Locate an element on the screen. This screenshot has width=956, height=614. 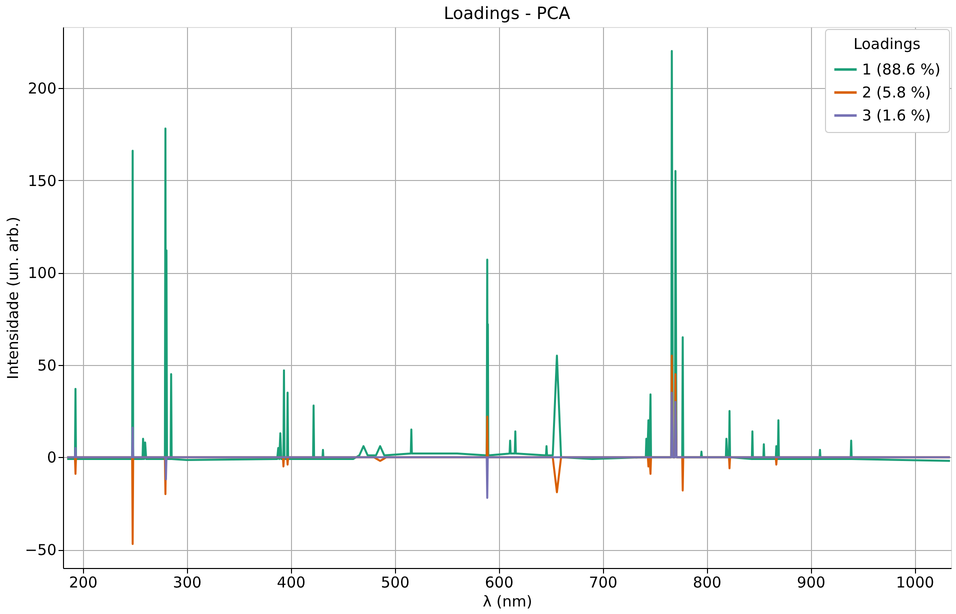
x-tick-label: 500 is located at coordinates (395, 583).